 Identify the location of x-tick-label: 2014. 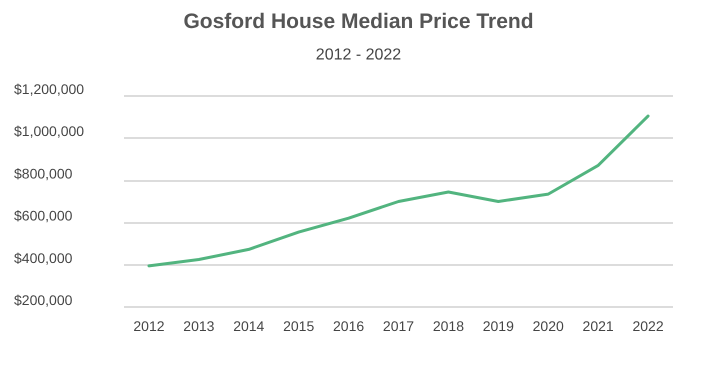
(249, 326).